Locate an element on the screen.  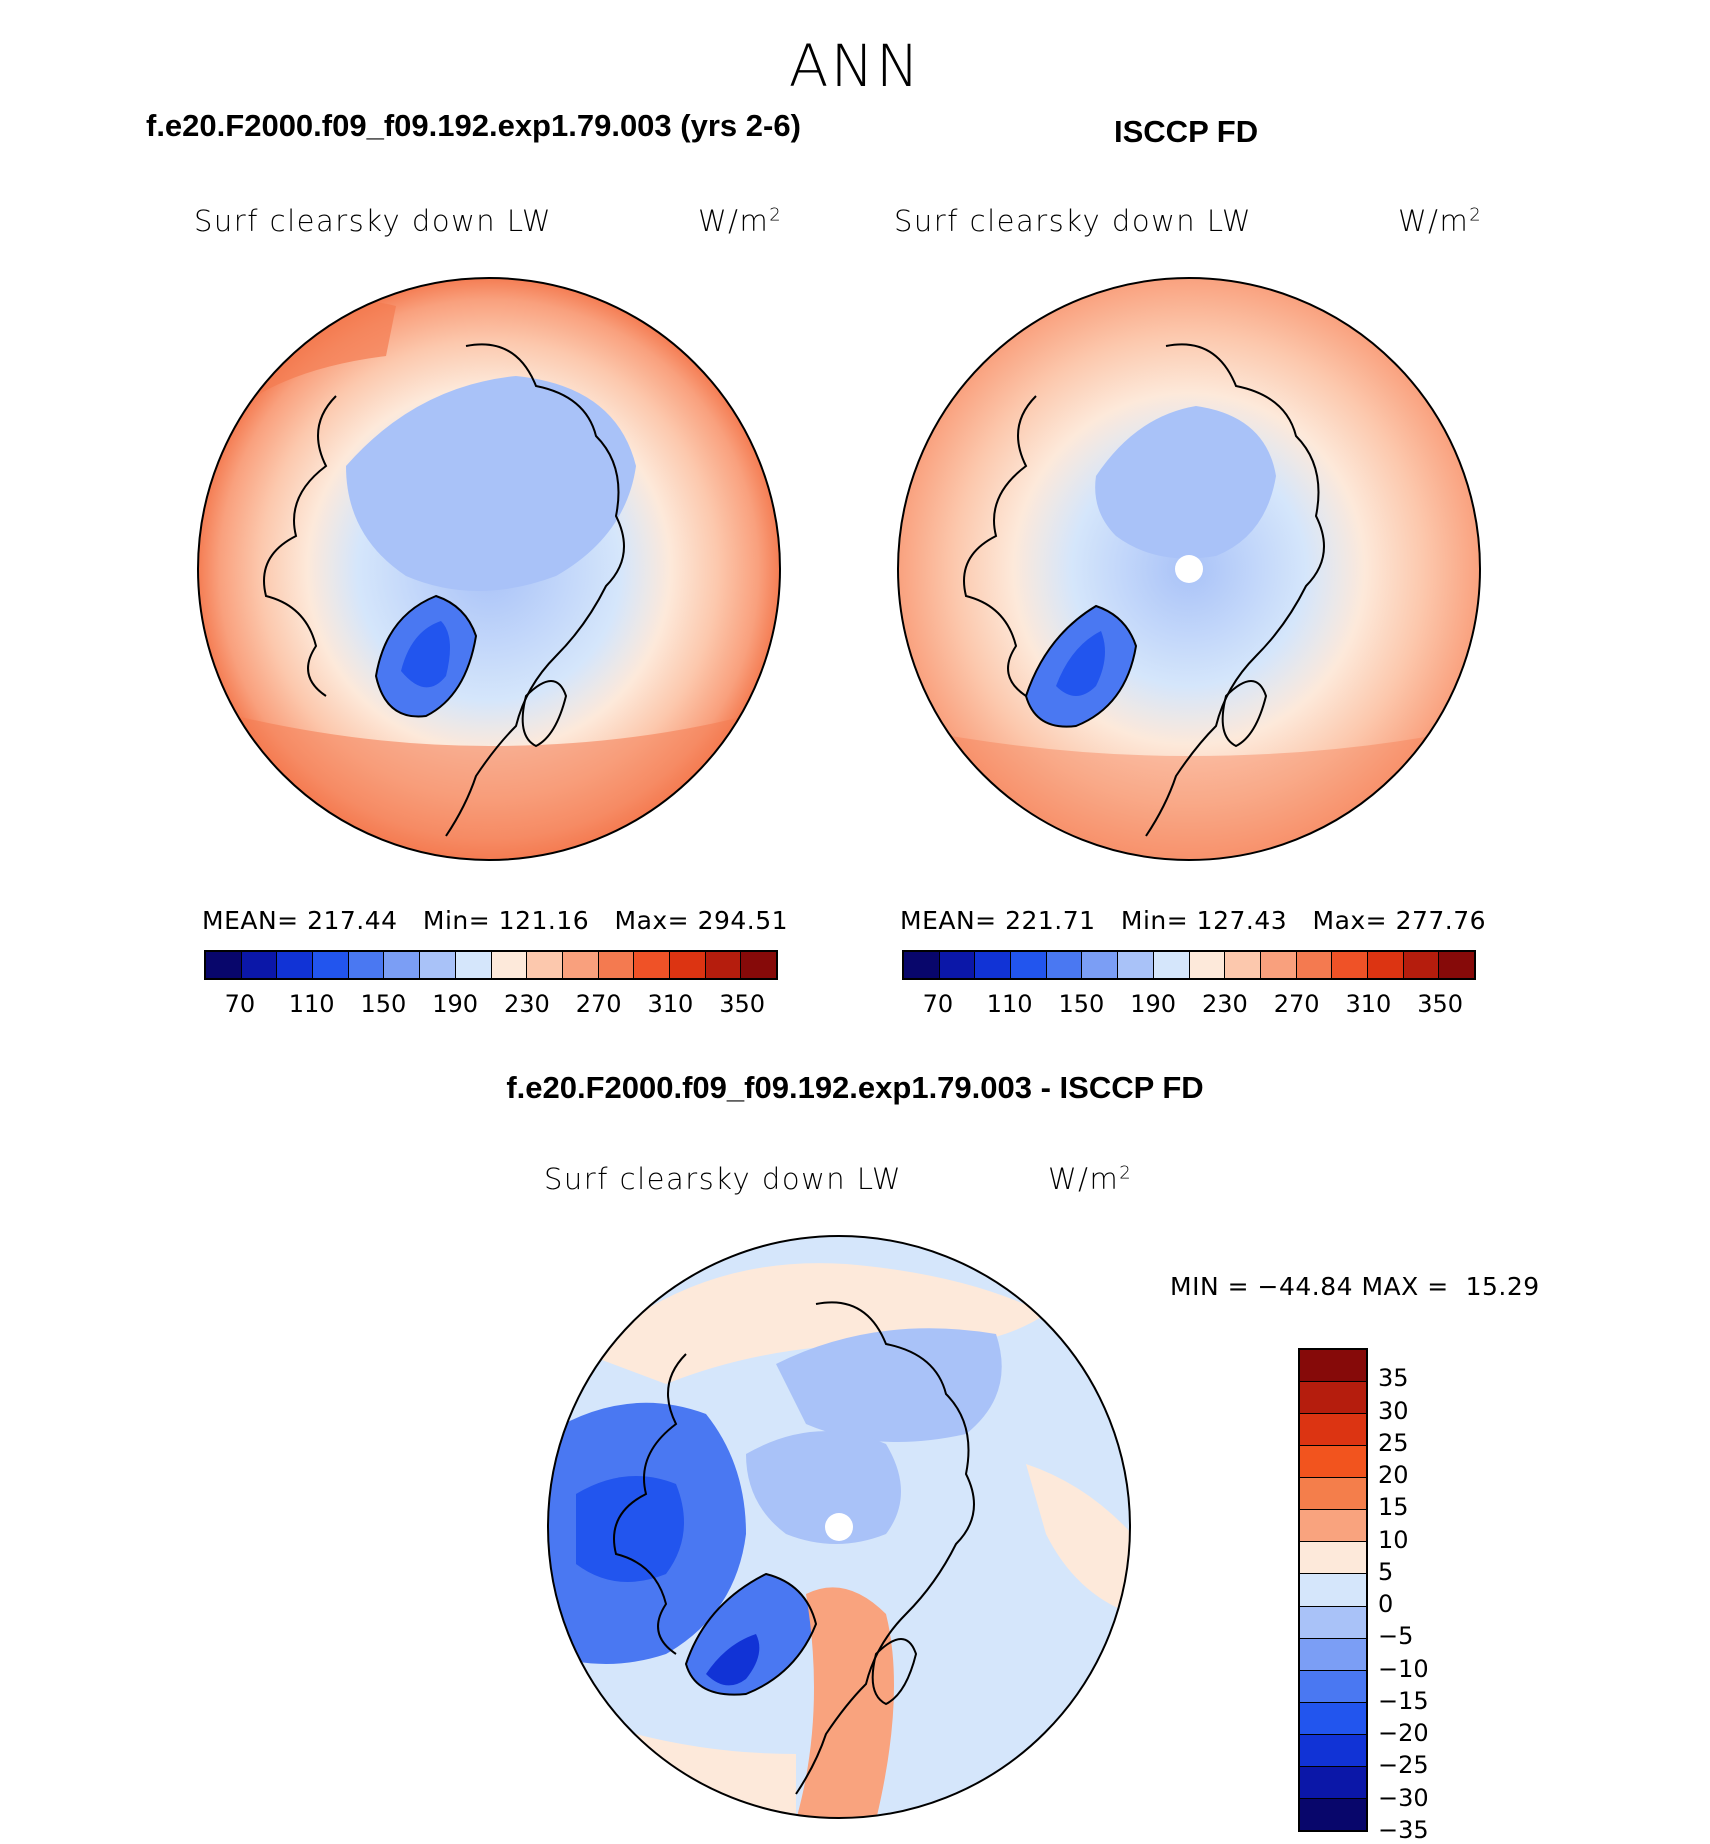
obs-case-title: ISCCP FD is located at coordinates (1186, 131).